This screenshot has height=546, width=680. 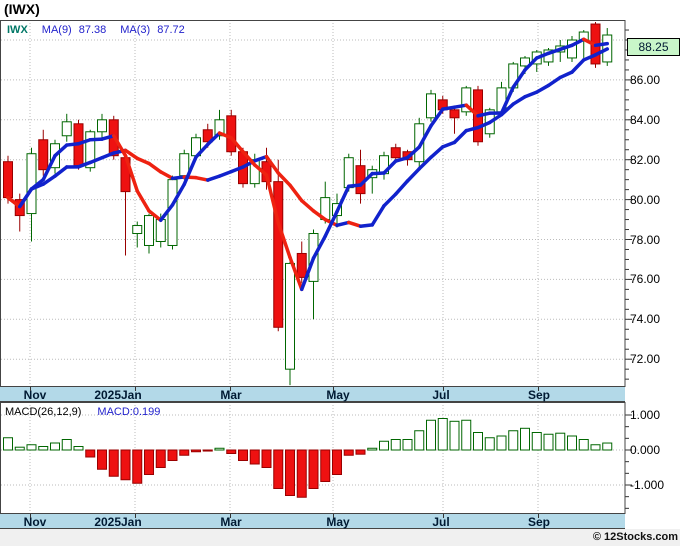 What do you see at coordinates (129, 412) in the screenshot?
I see `macd-value-label: MACD:0.199` at bounding box center [129, 412].